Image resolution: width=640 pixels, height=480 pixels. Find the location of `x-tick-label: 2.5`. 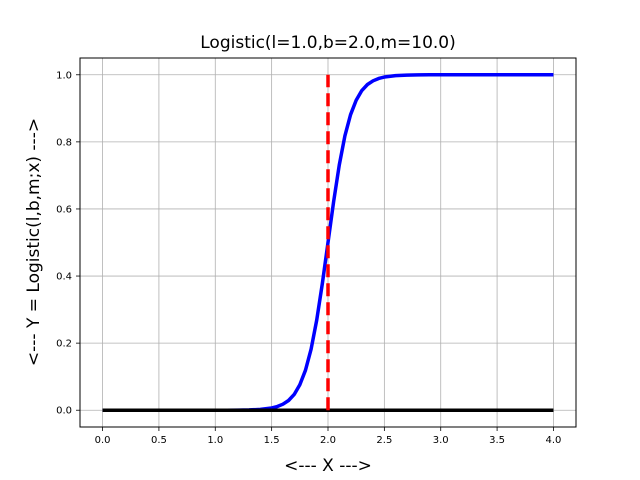

x-tick-label: 2.5 is located at coordinates (384, 440).